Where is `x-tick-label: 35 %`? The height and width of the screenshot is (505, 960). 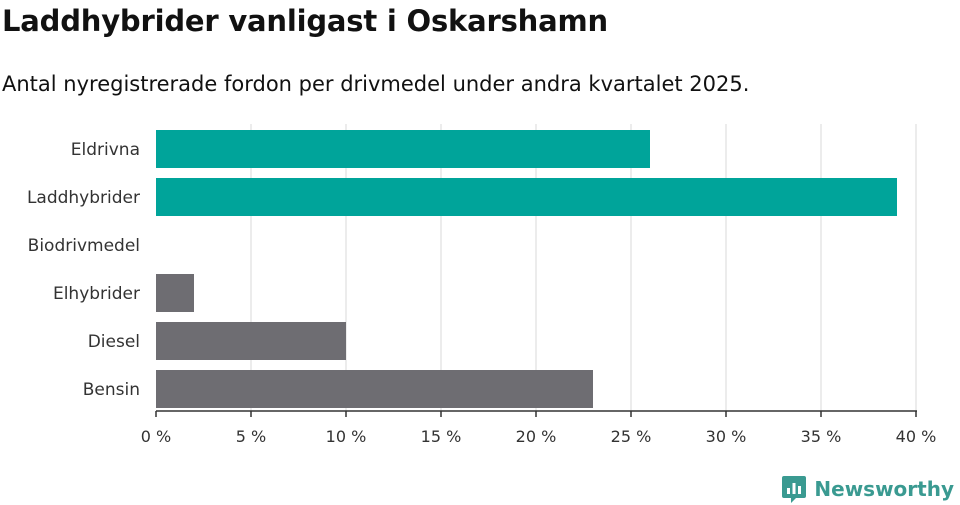
x-tick-label: 35 % is located at coordinates (821, 436).